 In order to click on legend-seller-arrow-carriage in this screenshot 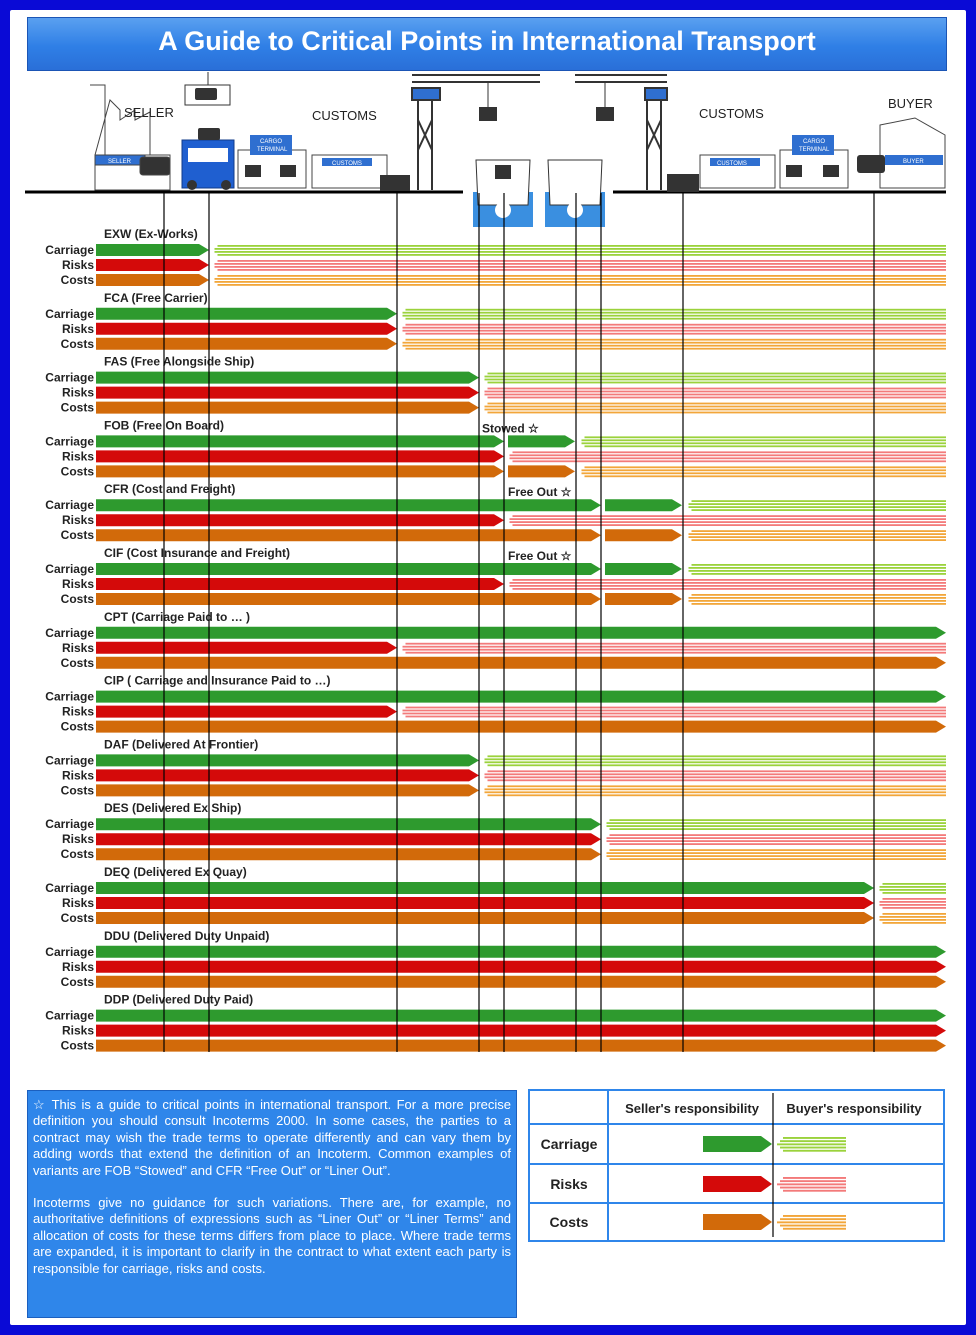, I will do `click(737, 1144)`.